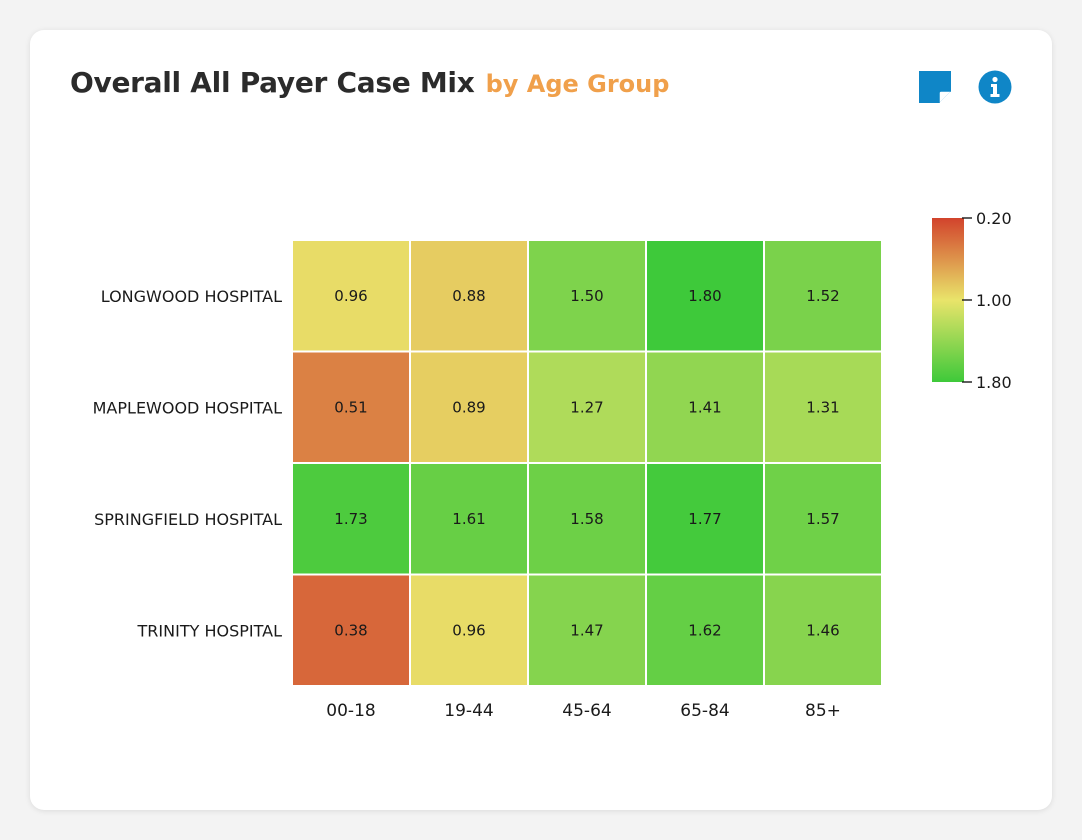  I want to click on row-label: TRINITY HOSPITAL, so click(210, 630).